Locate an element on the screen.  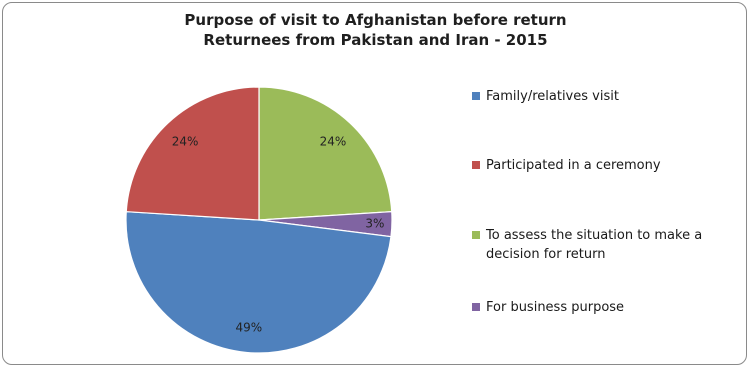
data-label-3: 24% is located at coordinates (333, 141).